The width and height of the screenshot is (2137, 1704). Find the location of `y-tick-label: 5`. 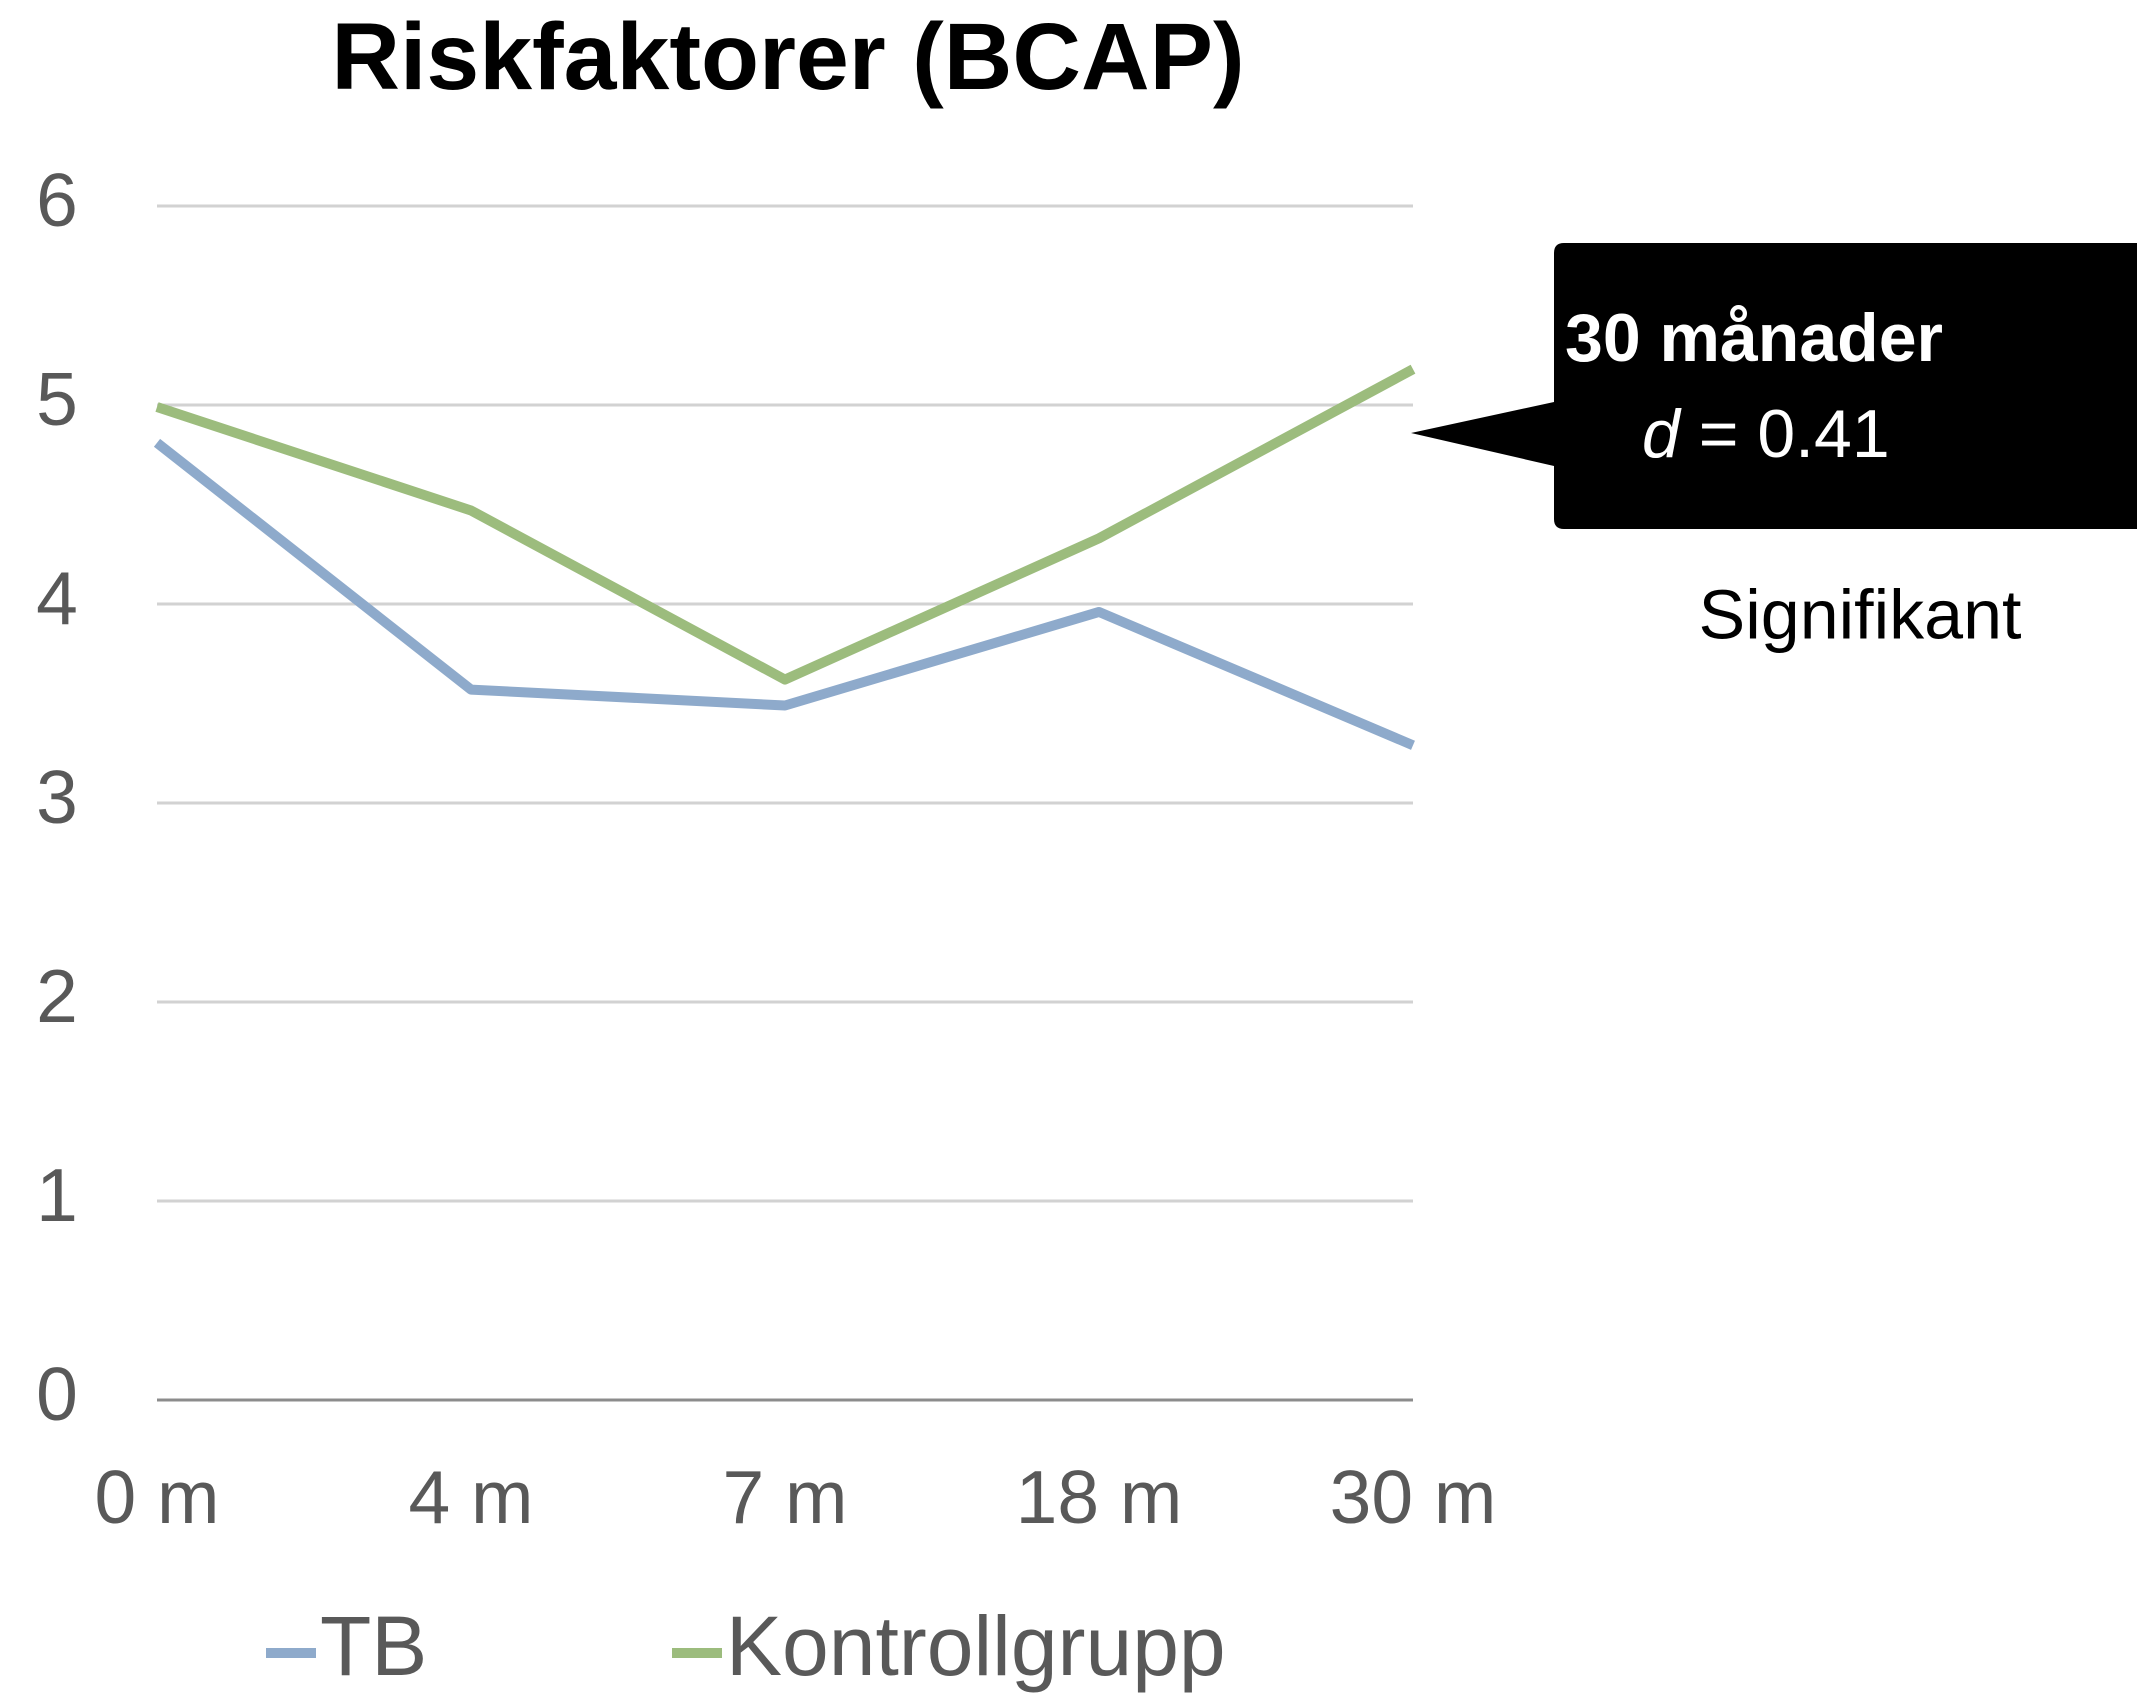

y-tick-label: 5 is located at coordinates (57, 399).